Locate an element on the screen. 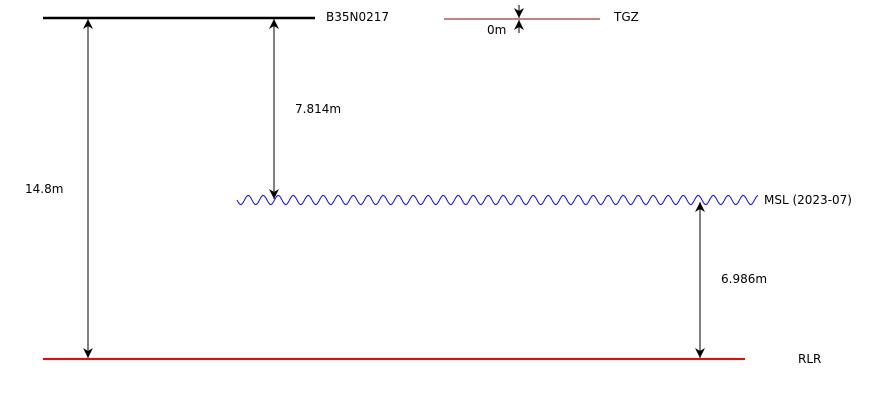  benchmark-to-rlr-label: 14.8m is located at coordinates (44, 189).